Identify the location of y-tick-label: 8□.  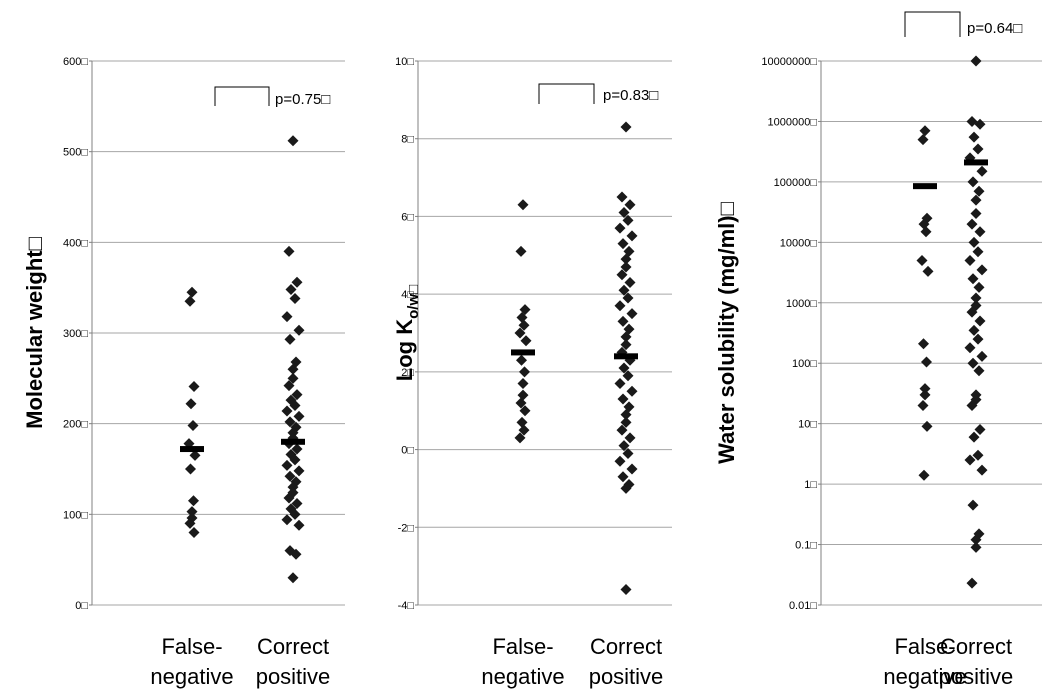
(407, 140).